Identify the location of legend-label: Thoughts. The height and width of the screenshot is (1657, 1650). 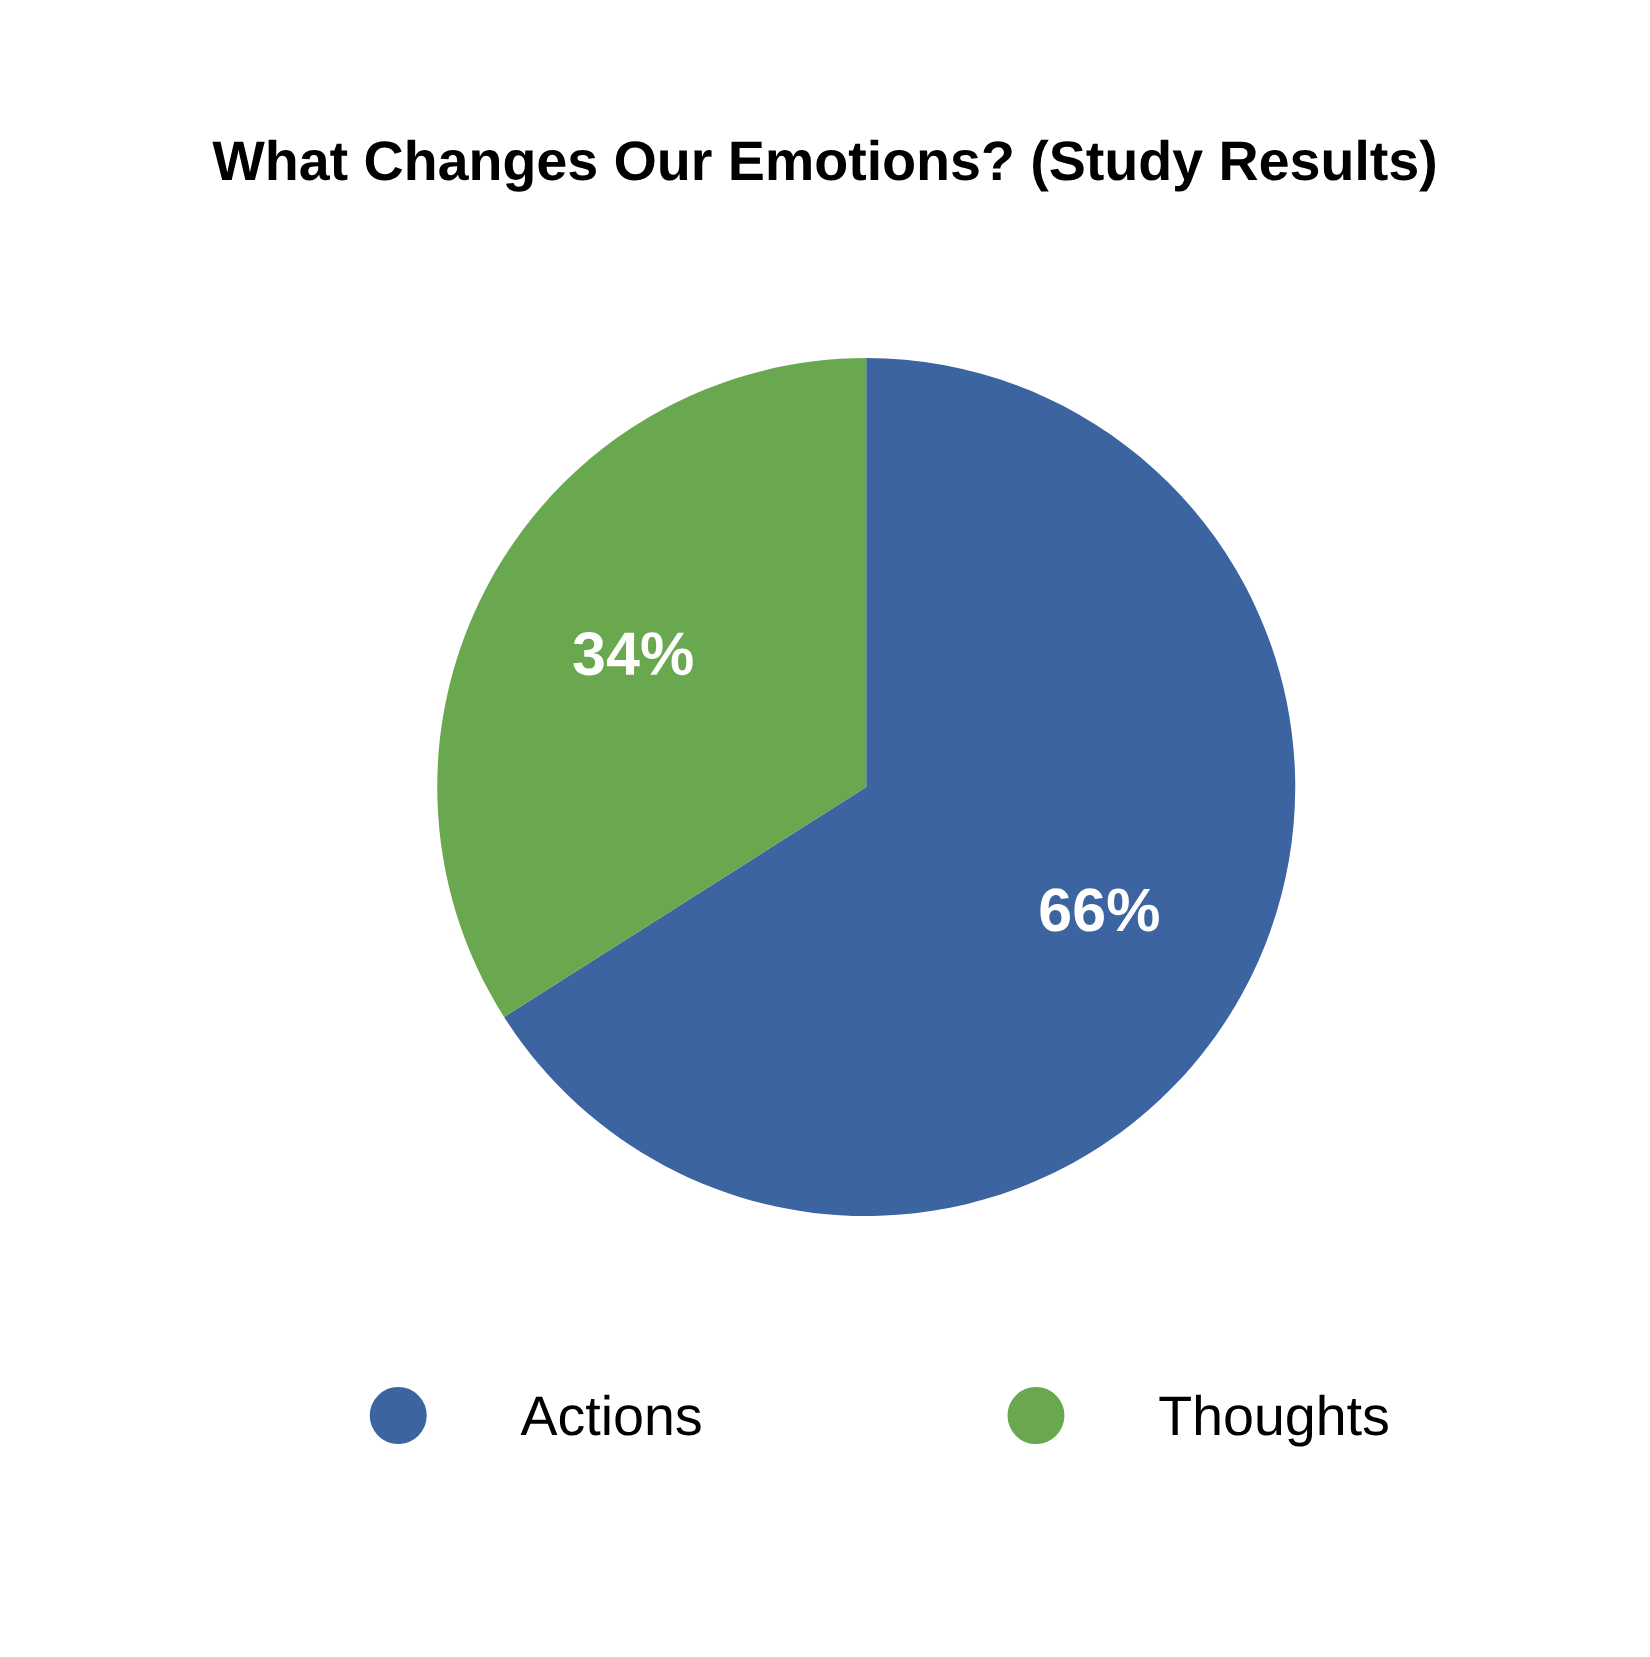
(1273, 1420).